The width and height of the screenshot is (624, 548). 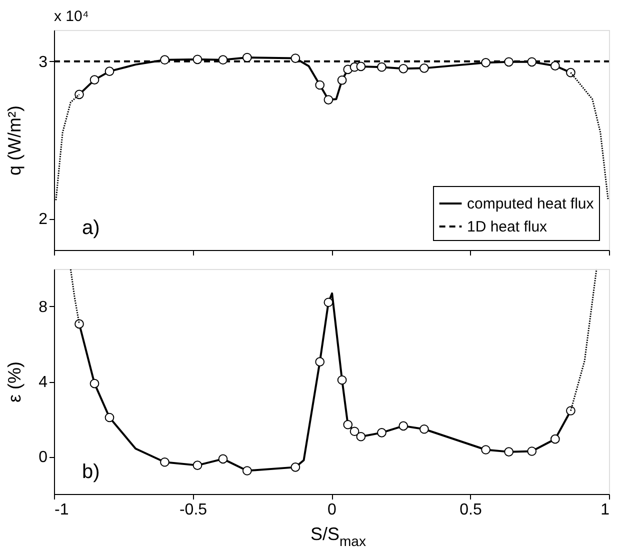 I want to click on x-tick-label: 0, so click(x=332, y=510).